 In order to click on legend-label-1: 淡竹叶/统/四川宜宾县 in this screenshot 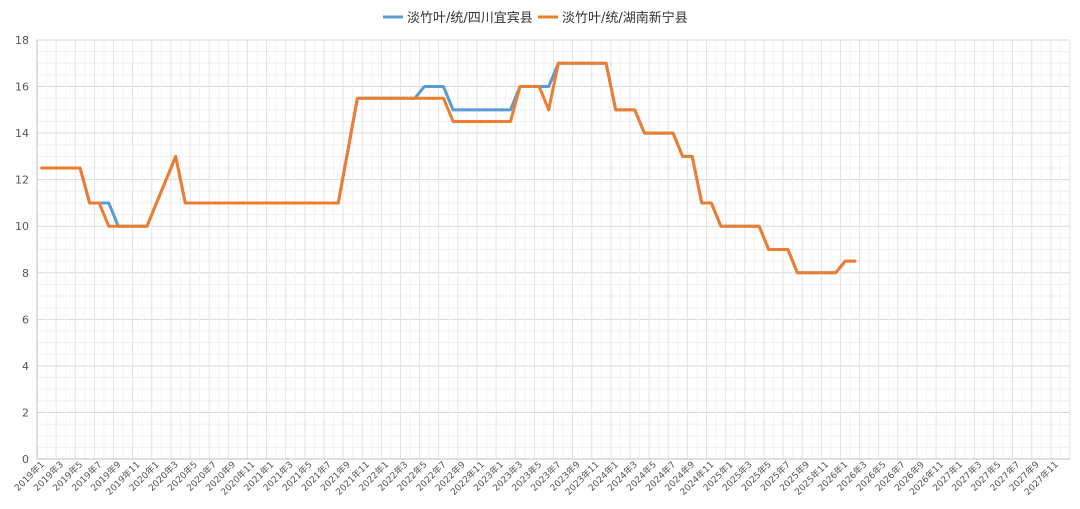, I will do `click(470, 18)`.